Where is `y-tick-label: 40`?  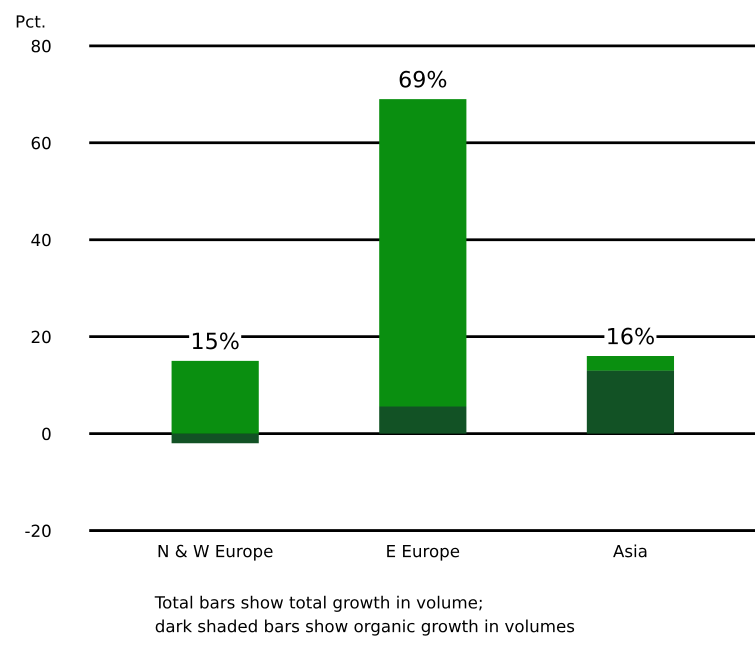 y-tick-label: 40 is located at coordinates (41, 240).